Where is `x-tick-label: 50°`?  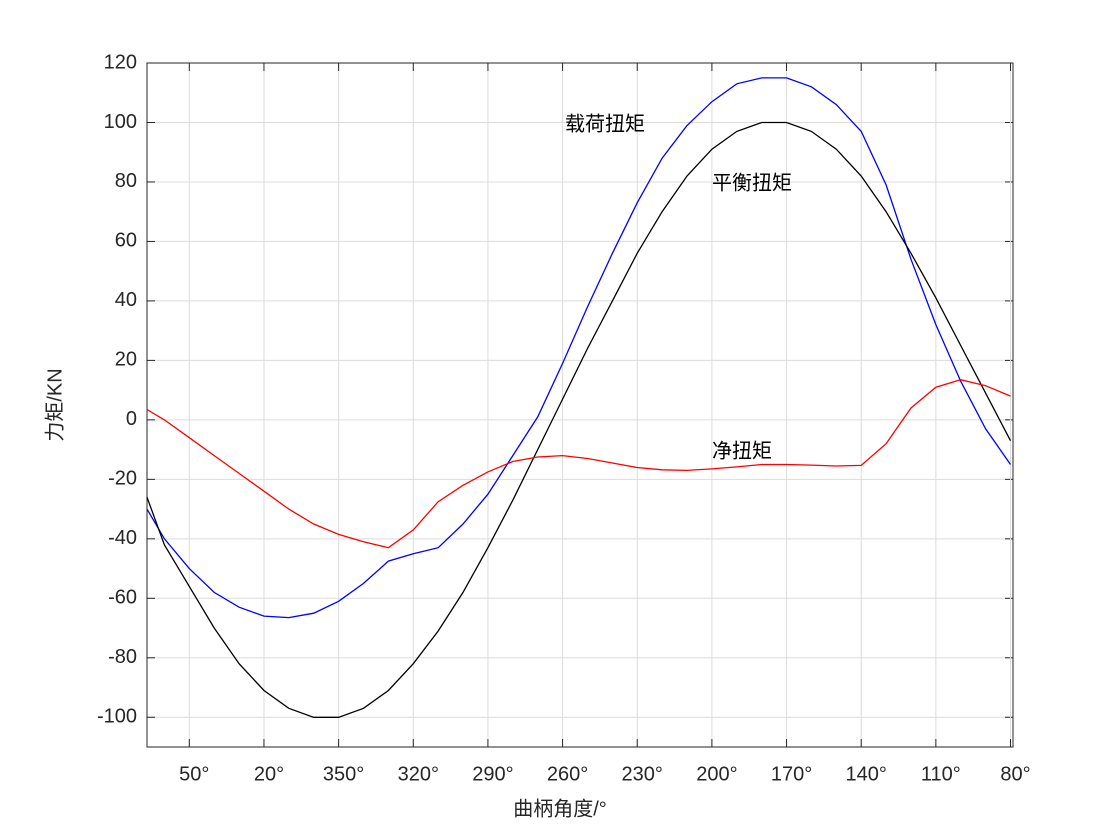 x-tick-label: 50° is located at coordinates (194, 774).